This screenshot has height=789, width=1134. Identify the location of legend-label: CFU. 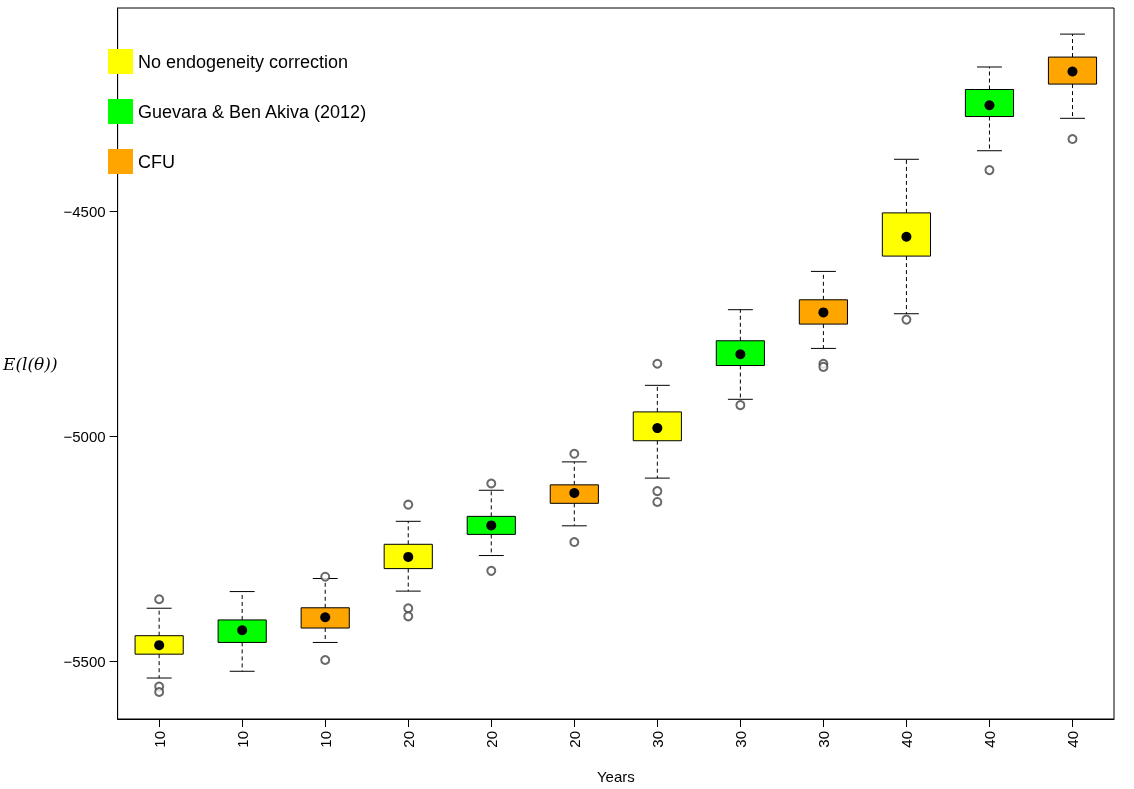
(156, 161).